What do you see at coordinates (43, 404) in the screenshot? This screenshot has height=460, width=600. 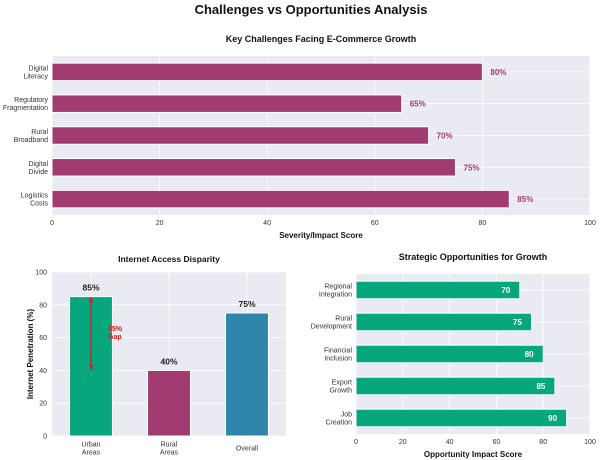 I see `y-tick-label: 20` at bounding box center [43, 404].